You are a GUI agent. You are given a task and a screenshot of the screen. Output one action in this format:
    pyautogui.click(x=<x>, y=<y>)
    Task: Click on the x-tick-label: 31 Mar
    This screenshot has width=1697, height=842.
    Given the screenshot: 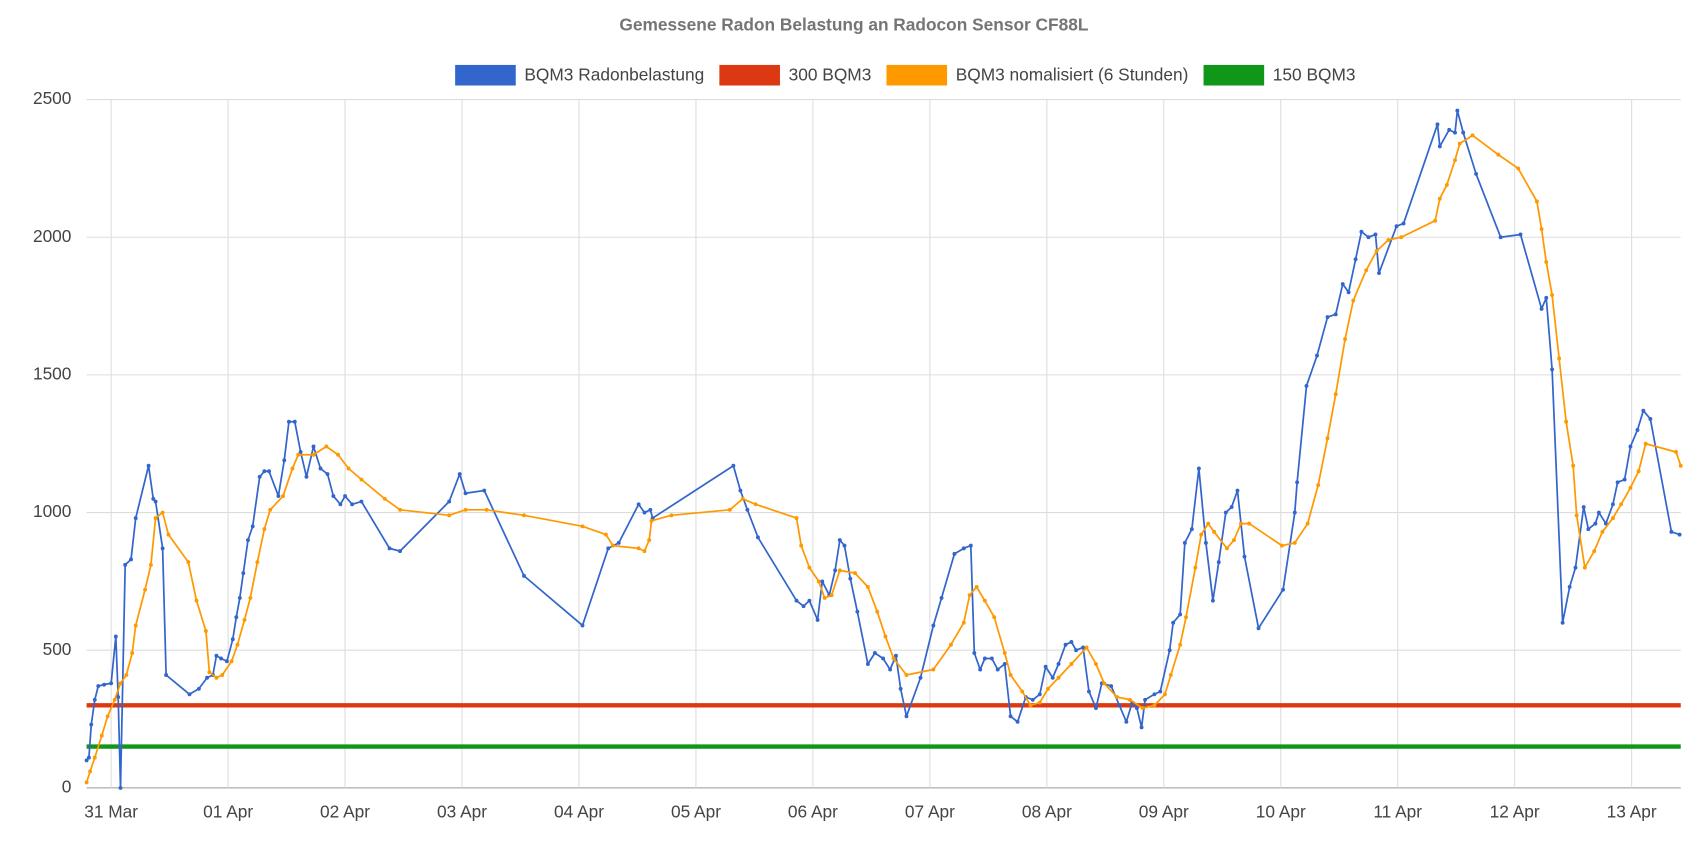 What is the action you would take?
    pyautogui.click(x=111, y=811)
    